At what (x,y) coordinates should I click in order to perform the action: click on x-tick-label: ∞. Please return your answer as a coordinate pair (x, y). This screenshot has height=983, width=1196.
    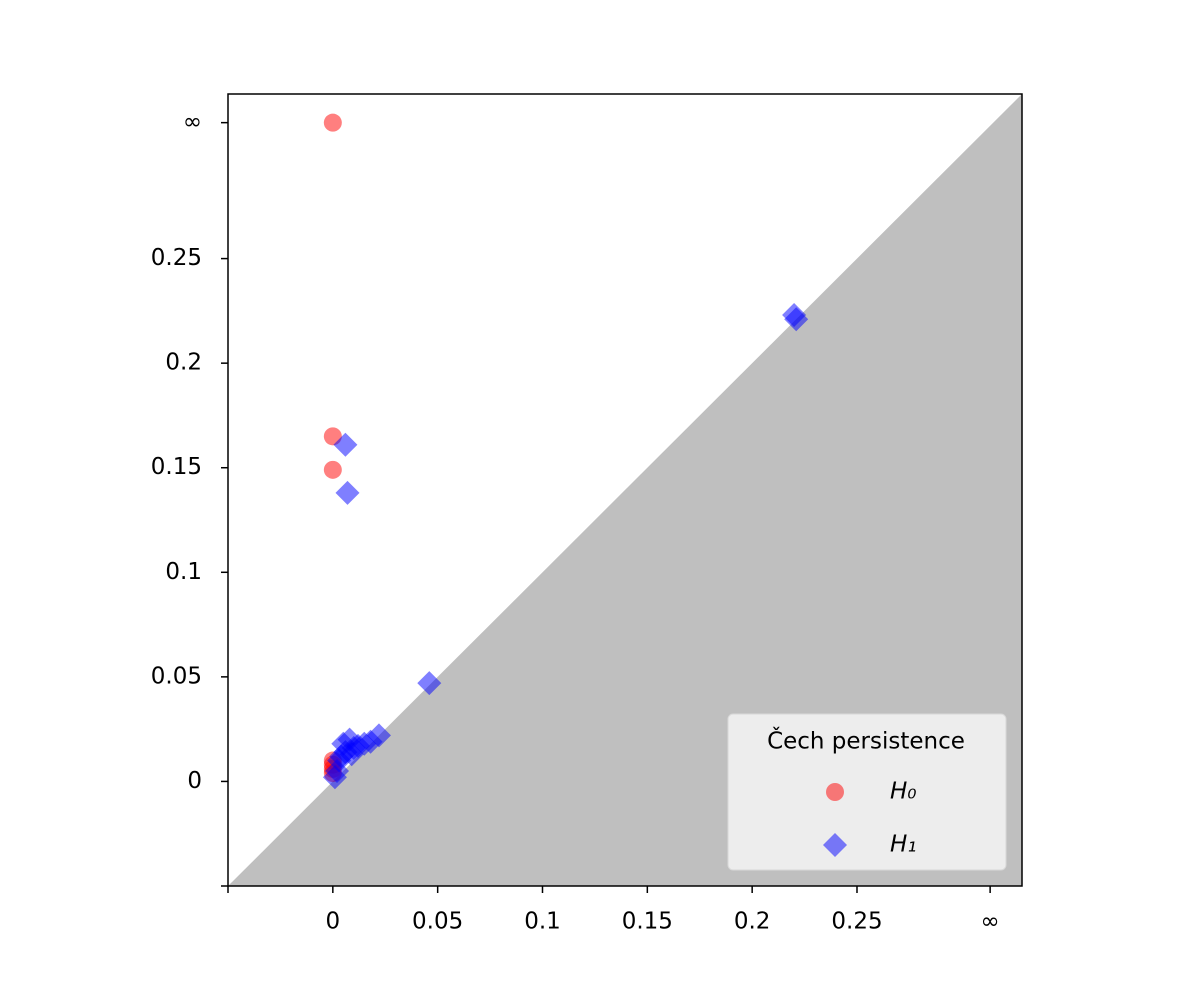
    Looking at the image, I should click on (990, 922).